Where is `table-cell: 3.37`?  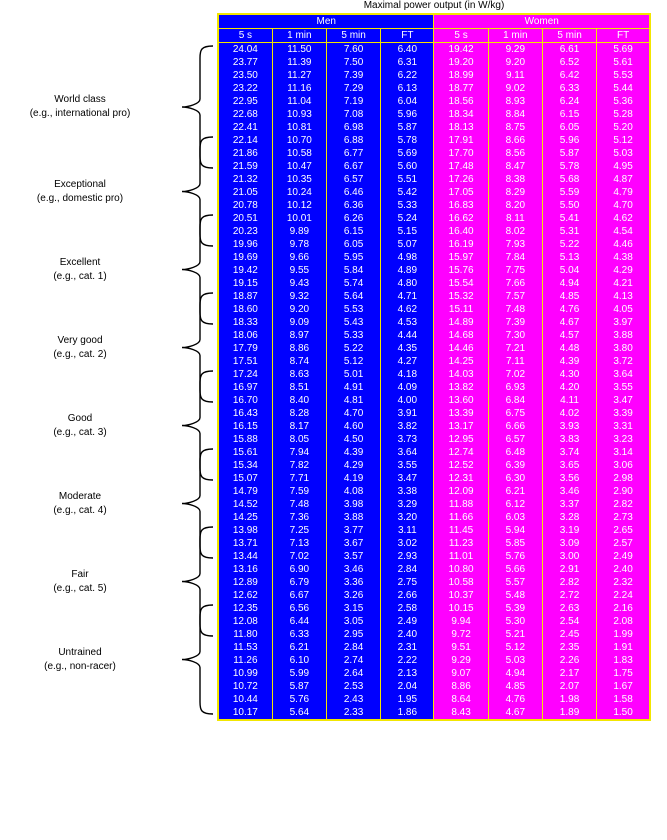
table-cell: 3.37 is located at coordinates (569, 504).